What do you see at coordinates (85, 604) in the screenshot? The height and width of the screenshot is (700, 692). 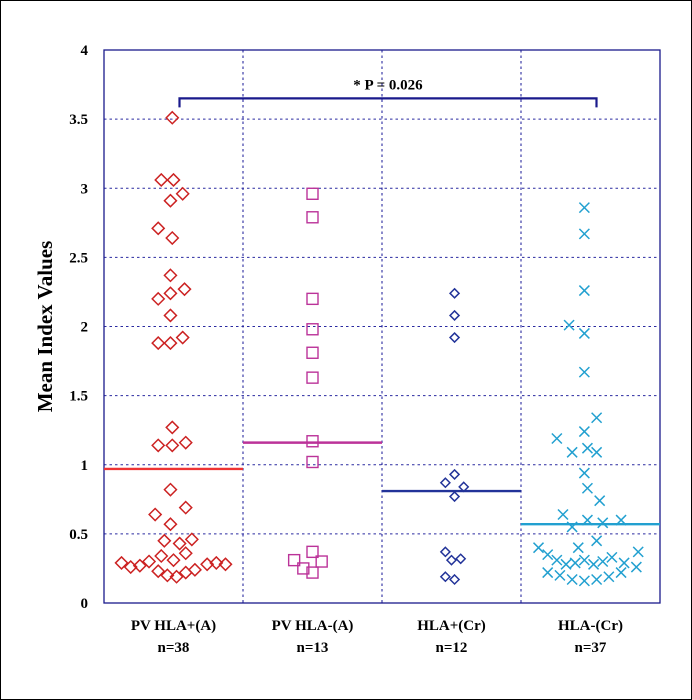 I see `y-tick-label: 0` at bounding box center [85, 604].